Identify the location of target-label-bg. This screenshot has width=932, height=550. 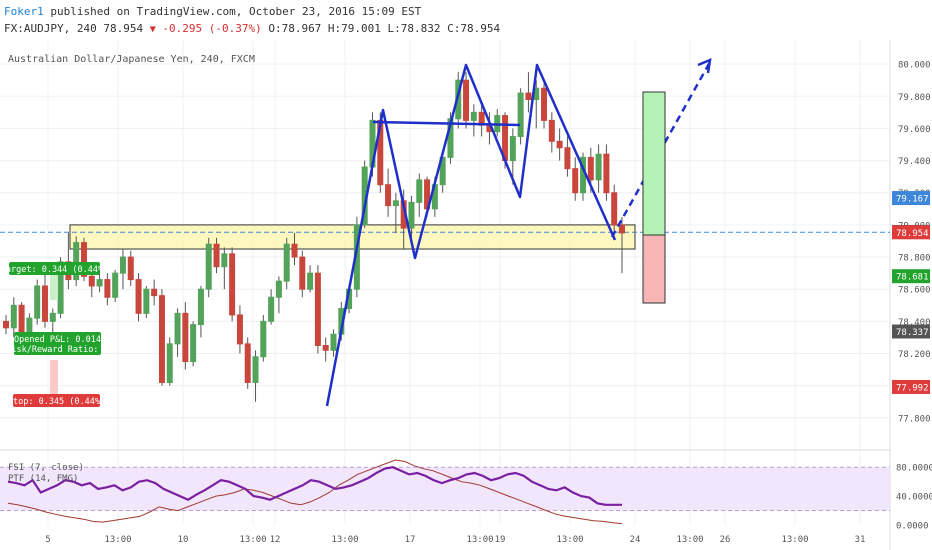
(54, 268).